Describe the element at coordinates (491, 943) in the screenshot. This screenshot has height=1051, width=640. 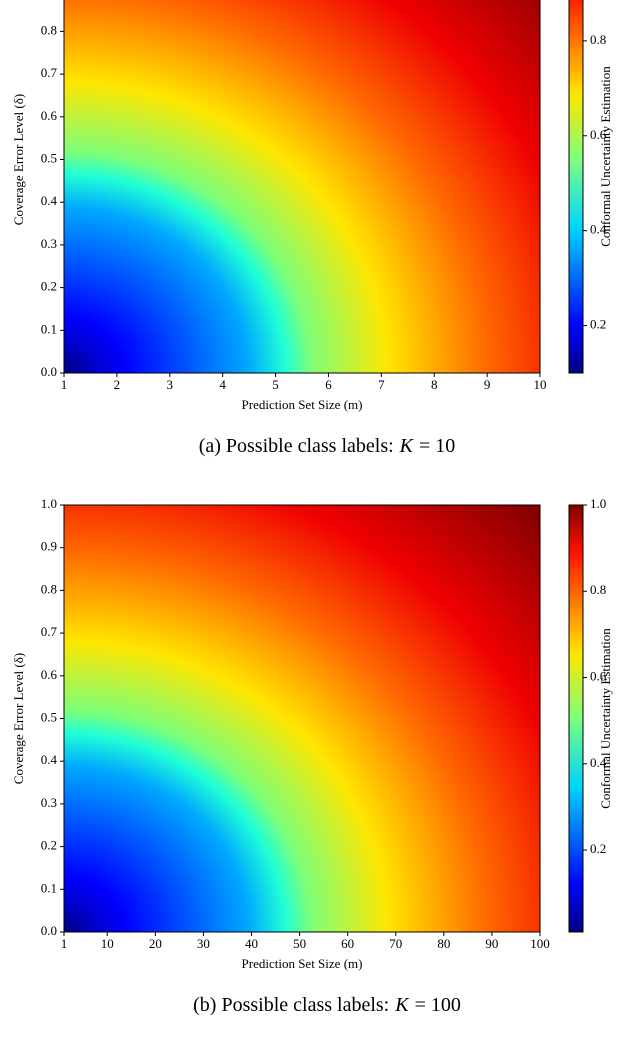
I see `x-tick-label: 90` at that location.